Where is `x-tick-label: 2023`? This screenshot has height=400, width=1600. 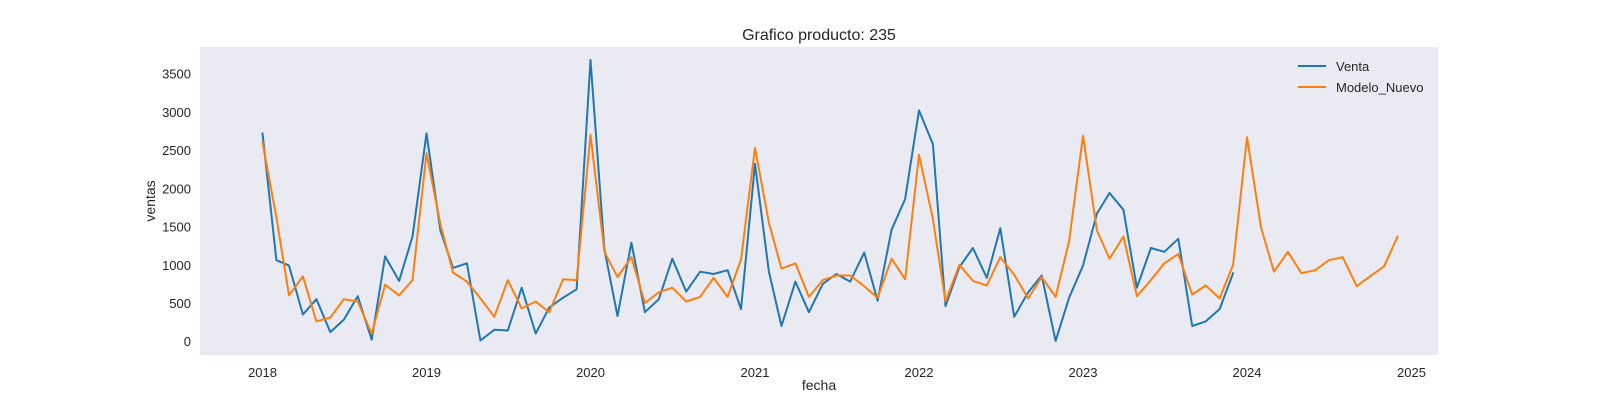 x-tick-label: 2023 is located at coordinates (1083, 372).